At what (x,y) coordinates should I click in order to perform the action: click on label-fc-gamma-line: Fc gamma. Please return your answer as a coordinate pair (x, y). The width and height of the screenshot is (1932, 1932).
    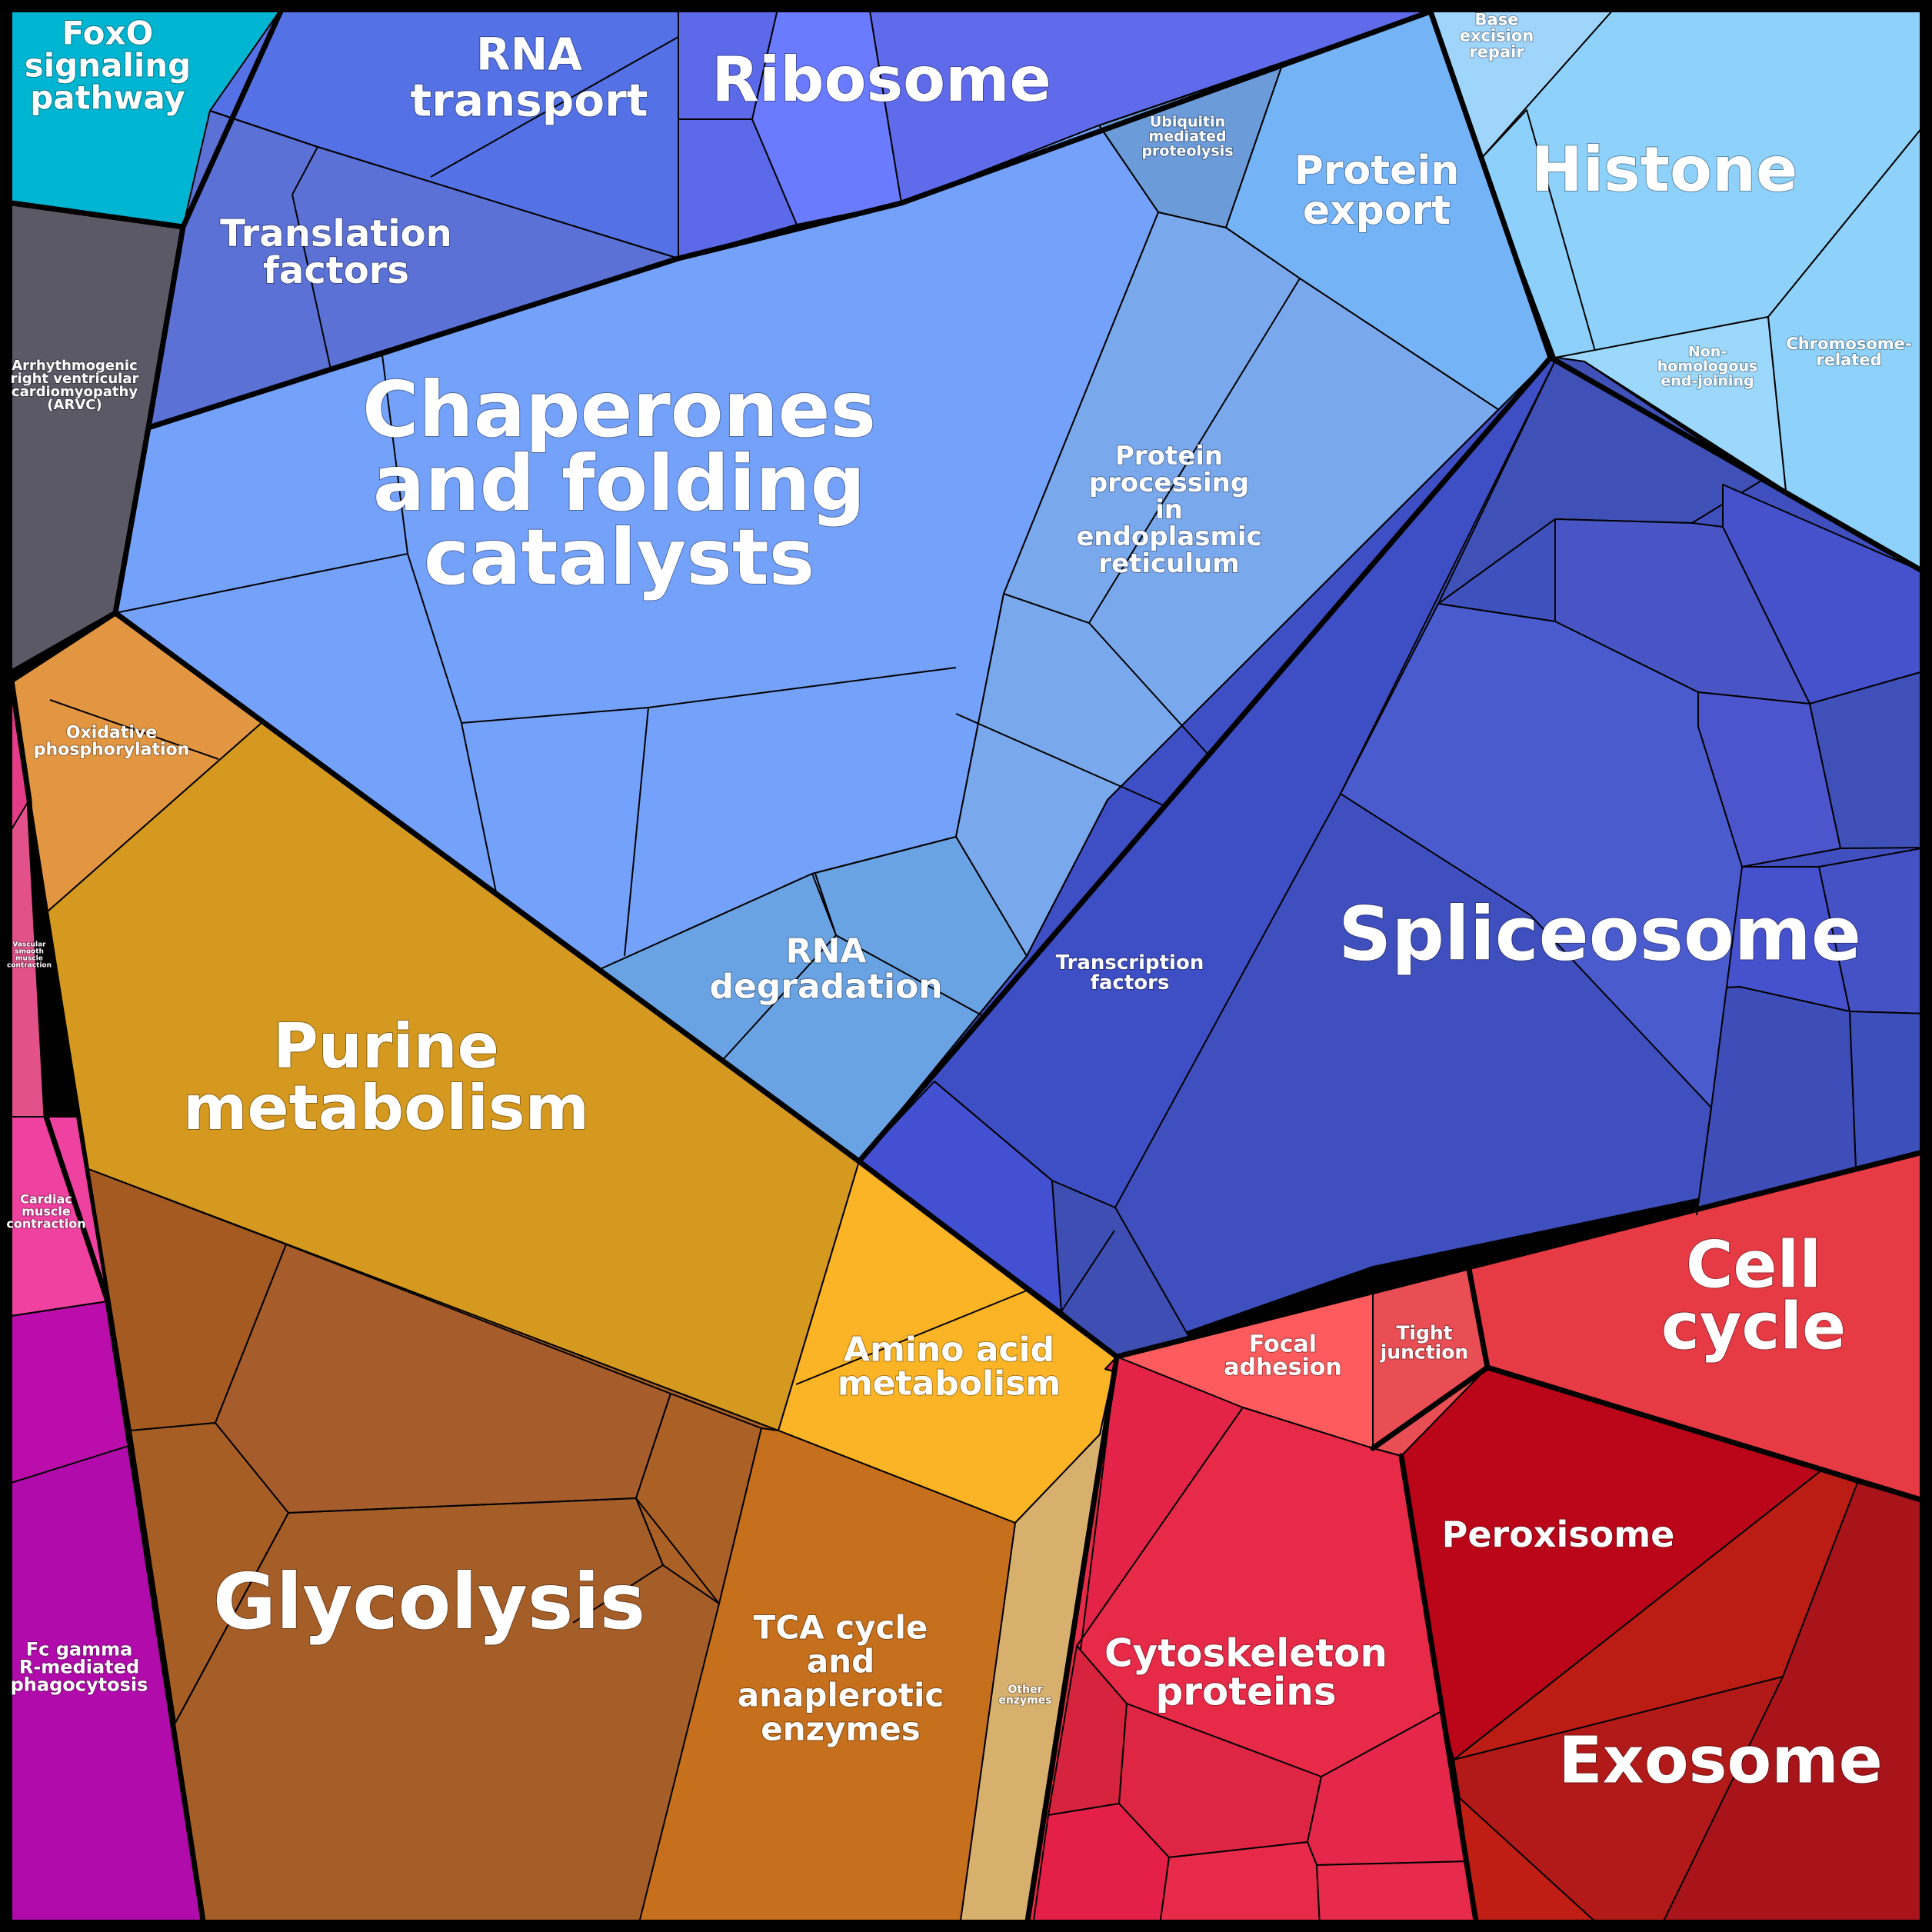
    Looking at the image, I should click on (79, 1649).